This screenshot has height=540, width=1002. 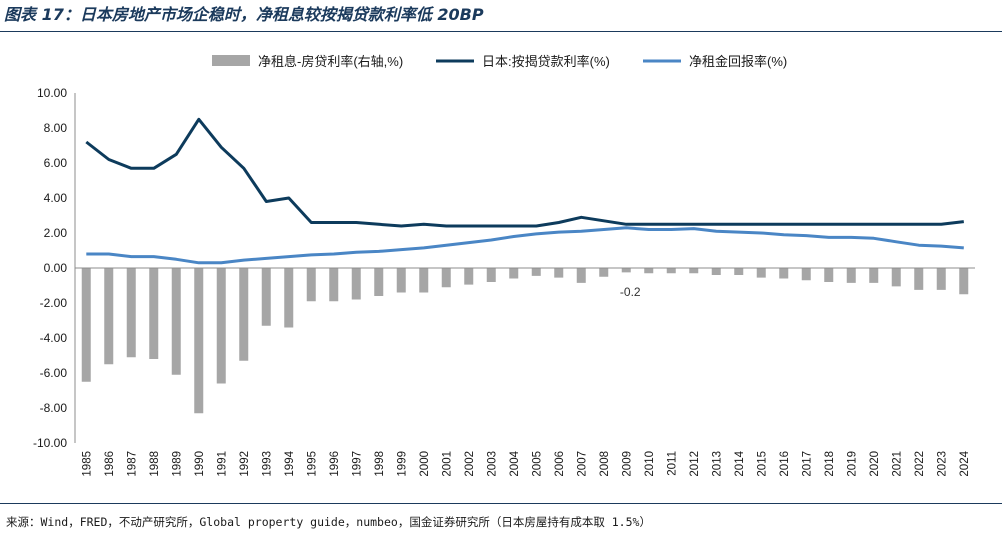 I want to click on x-tick-label: 2005, so click(x=537, y=464).